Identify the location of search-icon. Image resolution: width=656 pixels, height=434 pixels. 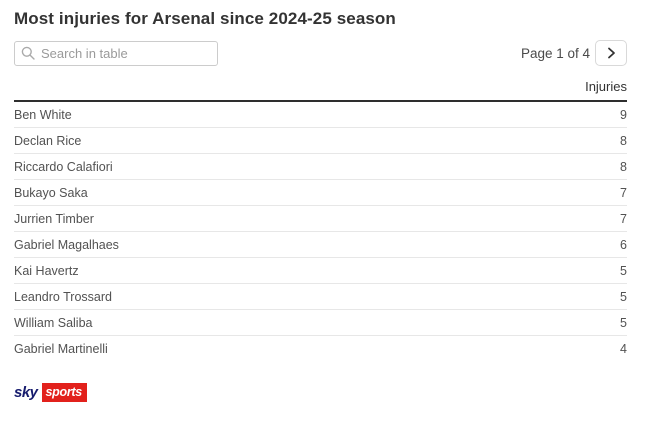
(28, 53).